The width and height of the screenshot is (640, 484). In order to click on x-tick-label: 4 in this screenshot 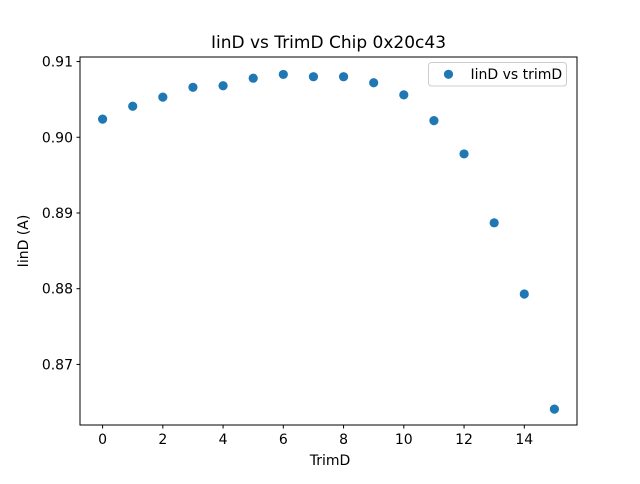, I will do `click(223, 440)`.